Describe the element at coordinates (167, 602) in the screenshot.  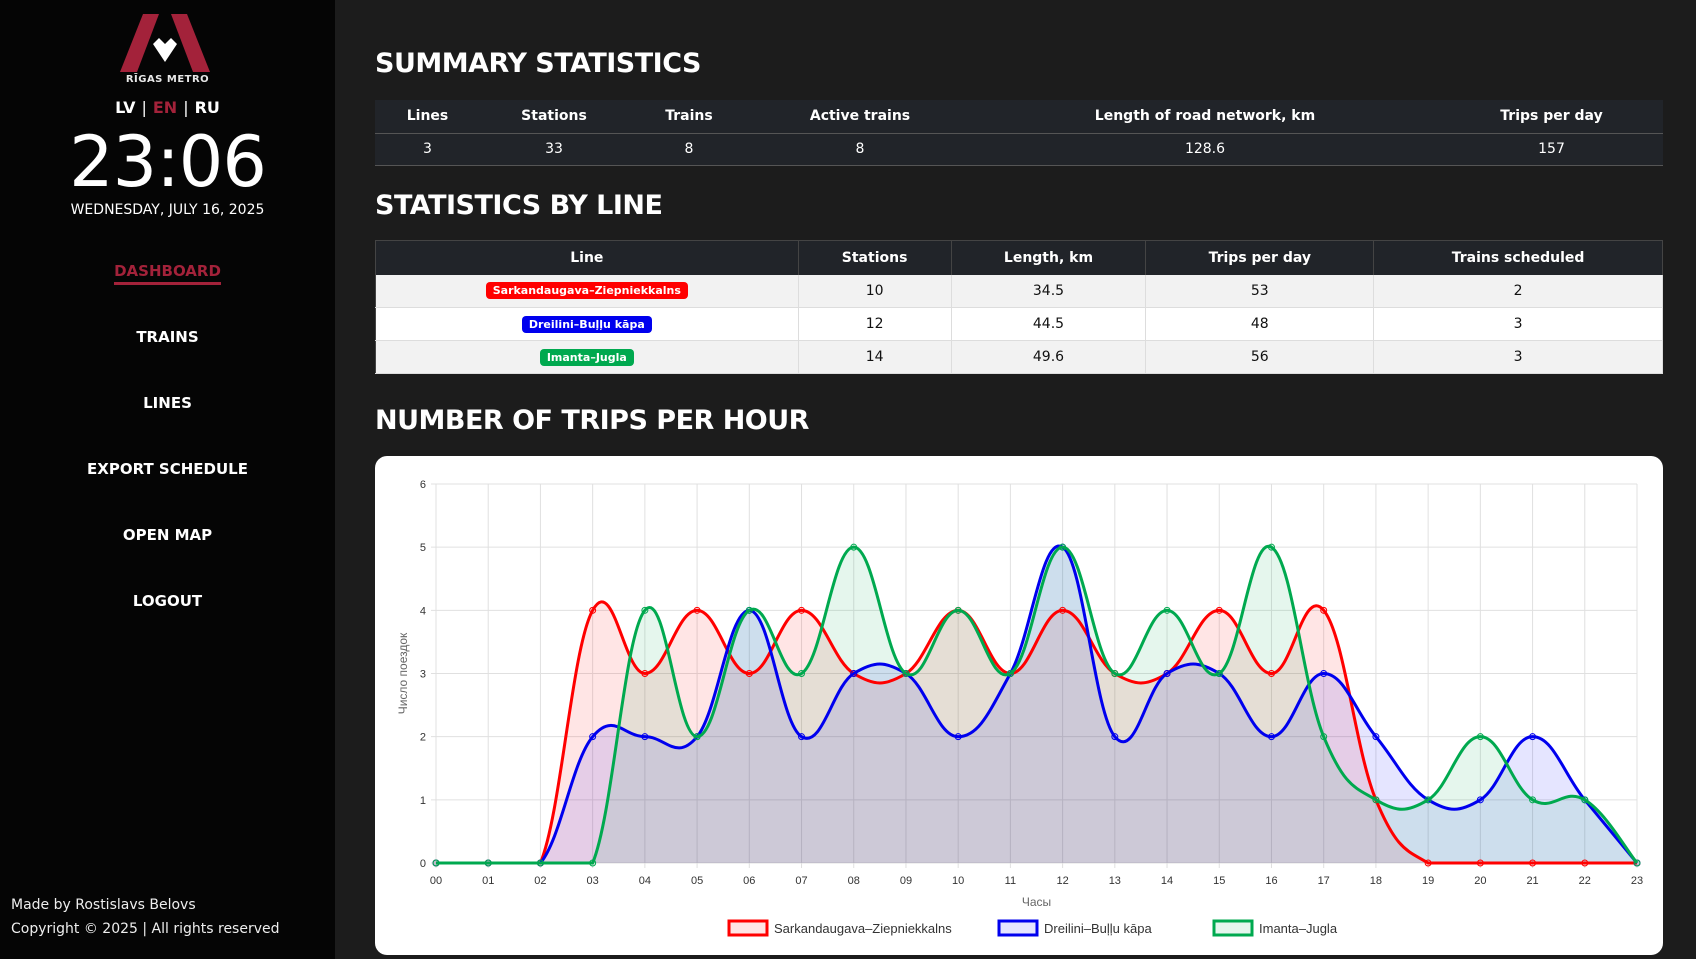
I see `nav-logout: LOGOUT` at that location.